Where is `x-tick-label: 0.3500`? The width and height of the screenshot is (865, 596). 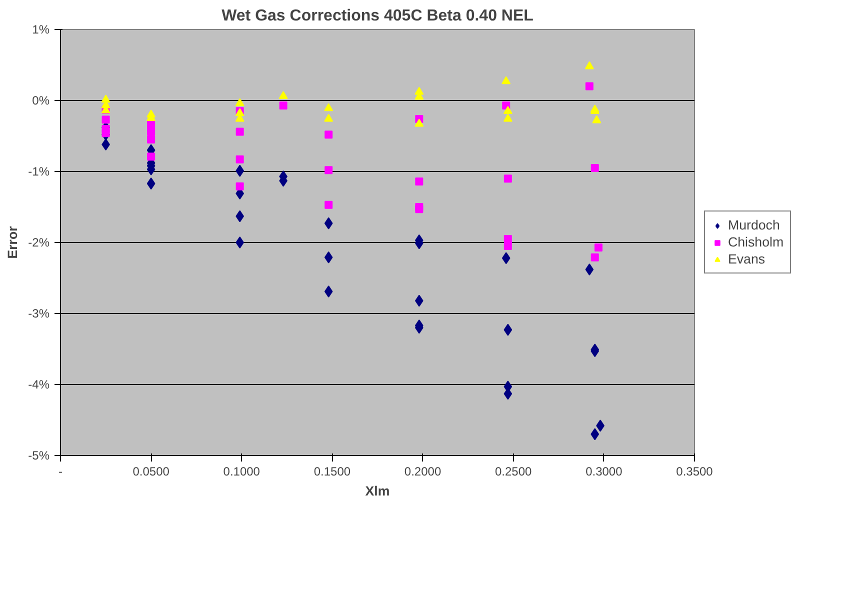
x-tick-label: 0.3500 is located at coordinates (695, 471).